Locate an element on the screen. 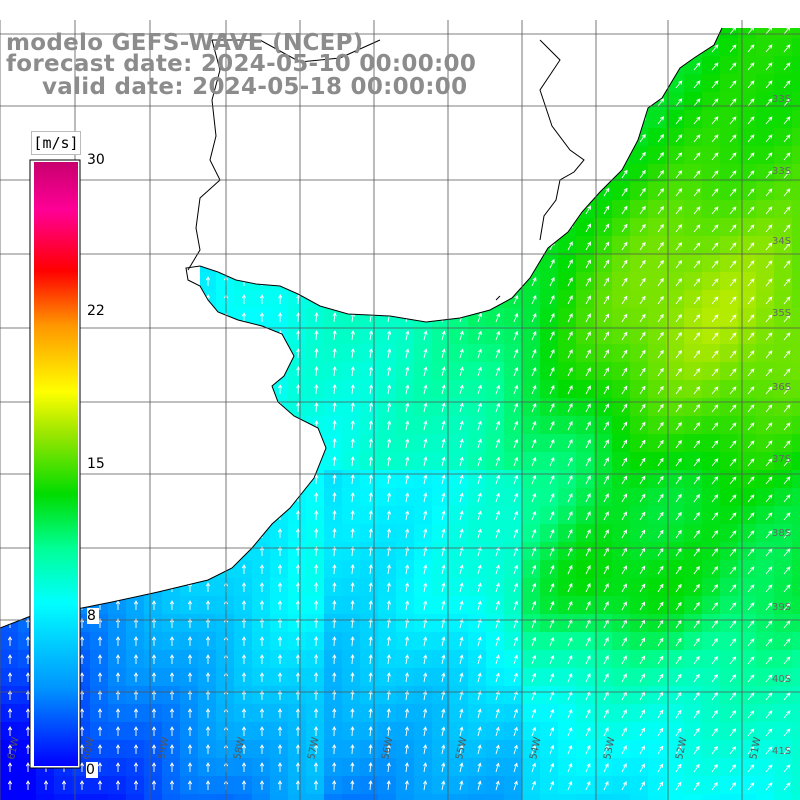 The width and height of the screenshot is (800, 800). colorbar-tick-22: 22 is located at coordinates (102, 311).